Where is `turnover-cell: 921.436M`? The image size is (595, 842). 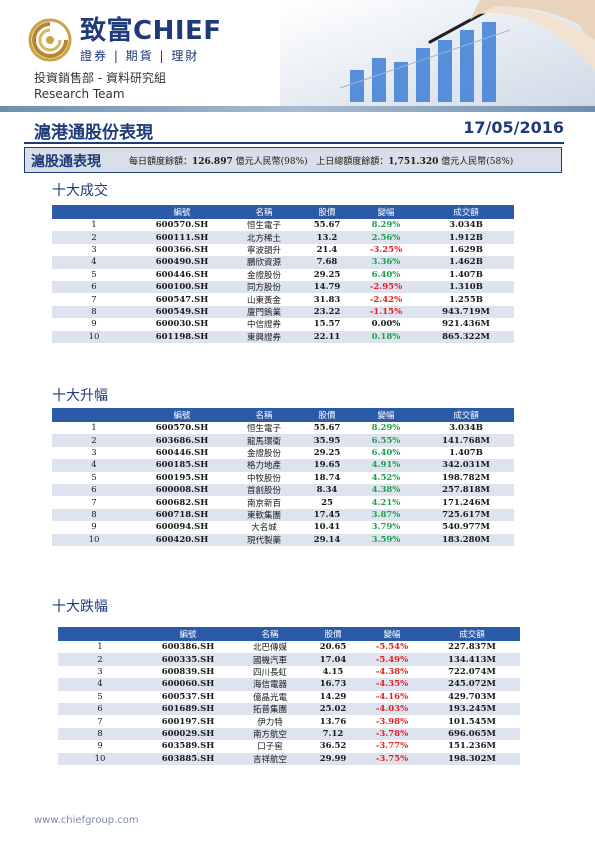
turnover-cell: 921.436M is located at coordinates (466, 324).